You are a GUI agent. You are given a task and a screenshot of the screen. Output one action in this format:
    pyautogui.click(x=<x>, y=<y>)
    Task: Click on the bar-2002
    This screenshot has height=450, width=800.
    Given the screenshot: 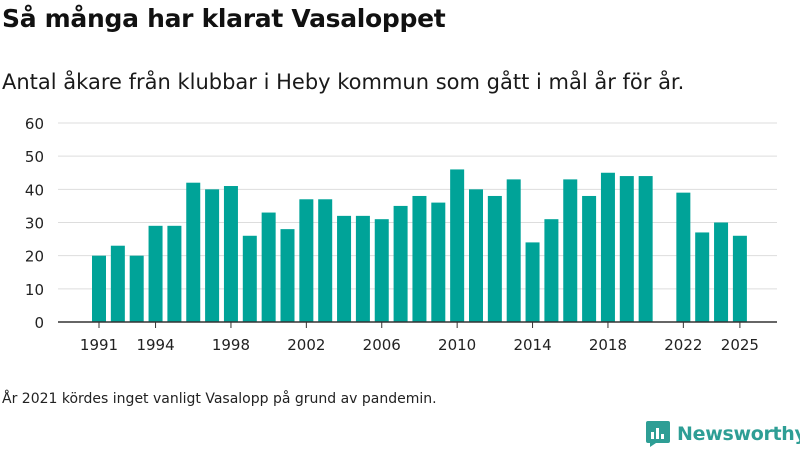 What is the action you would take?
    pyautogui.click(x=306, y=260)
    